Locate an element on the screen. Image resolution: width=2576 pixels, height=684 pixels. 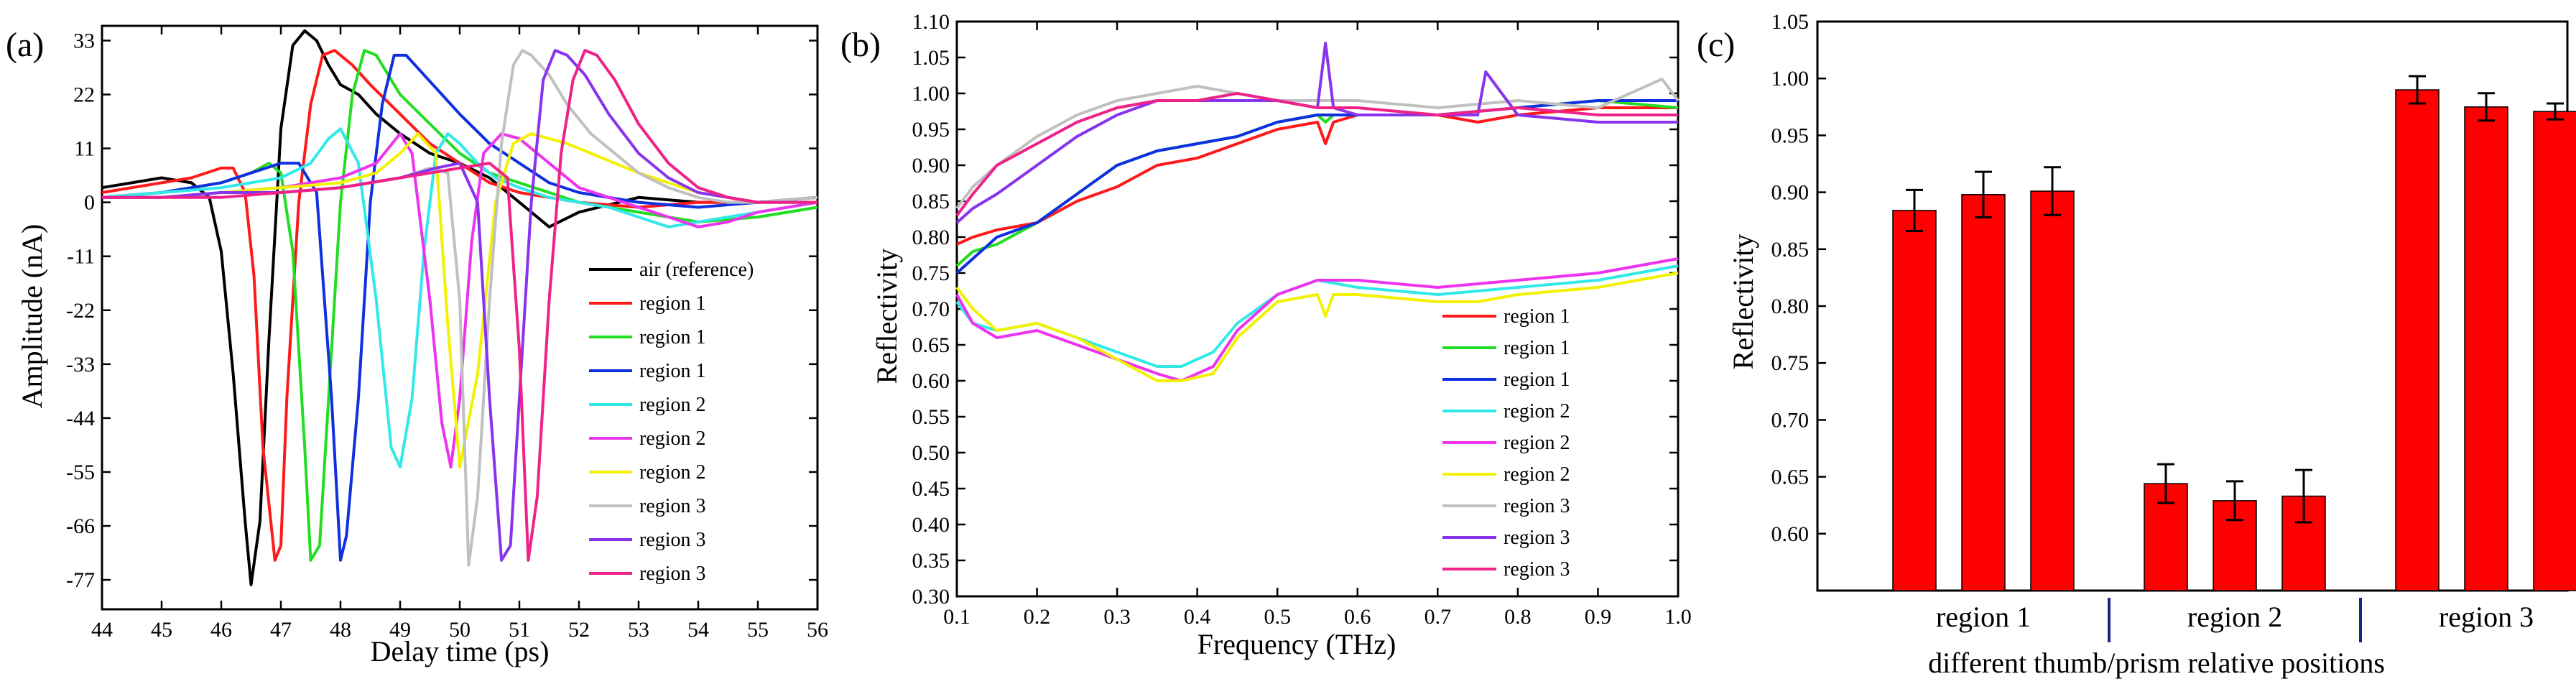
panel-a-series-line is located at coordinates (459, 300).